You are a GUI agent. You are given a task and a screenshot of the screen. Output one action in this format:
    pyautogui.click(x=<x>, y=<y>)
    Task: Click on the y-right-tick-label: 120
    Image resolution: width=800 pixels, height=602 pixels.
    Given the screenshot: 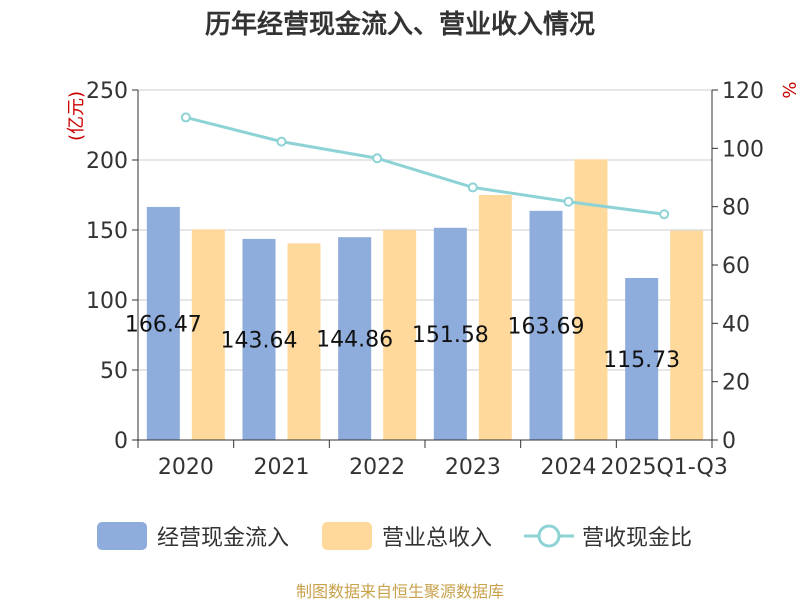 What is the action you would take?
    pyautogui.click(x=743, y=91)
    